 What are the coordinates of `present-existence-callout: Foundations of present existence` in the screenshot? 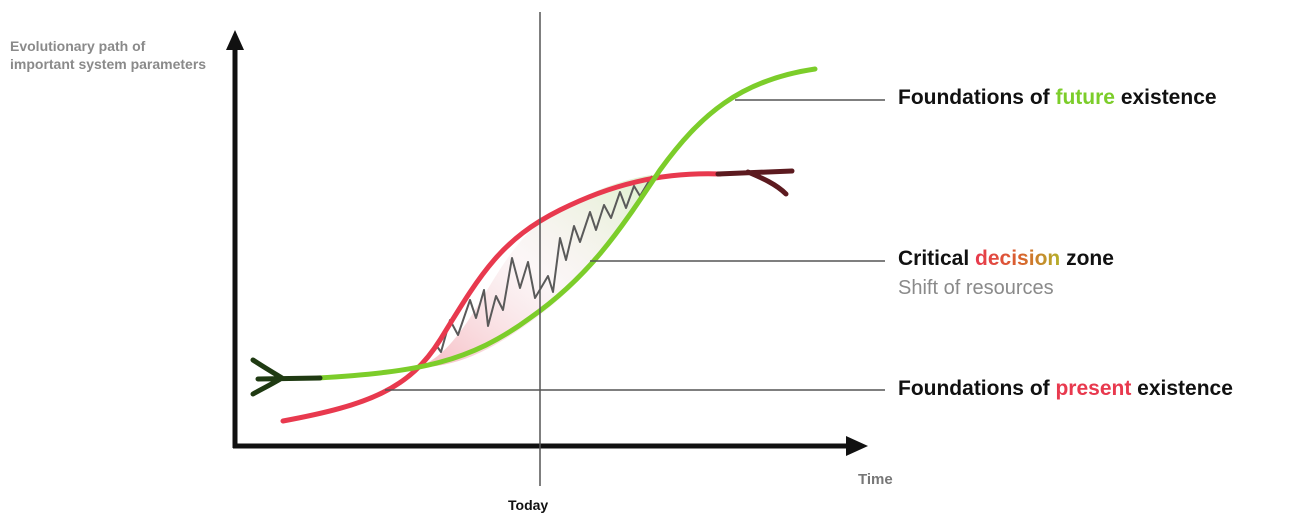 It's located at (1065, 389).